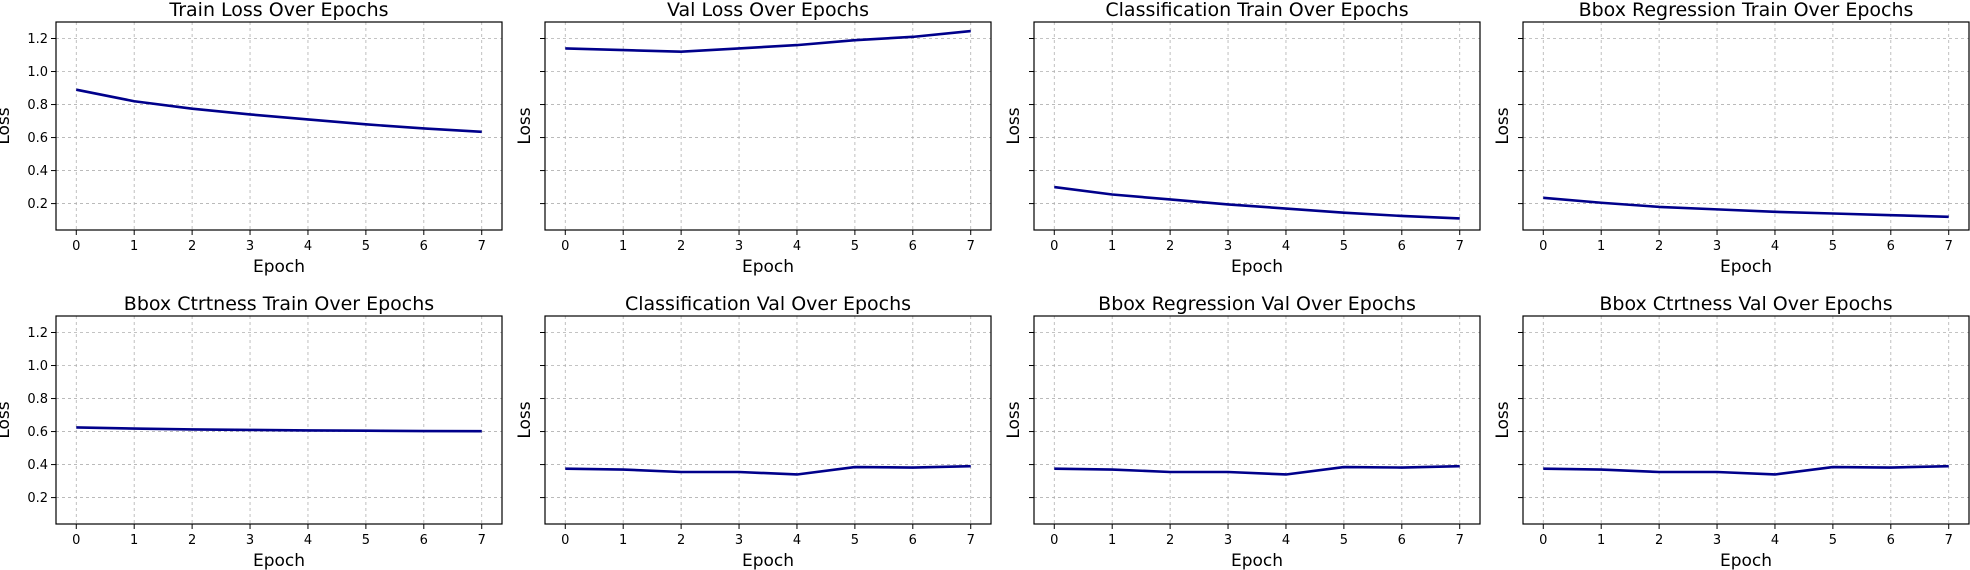 The image size is (1970, 570). I want to click on chart-title: Val Loss Over Epochs, so click(768, 10).